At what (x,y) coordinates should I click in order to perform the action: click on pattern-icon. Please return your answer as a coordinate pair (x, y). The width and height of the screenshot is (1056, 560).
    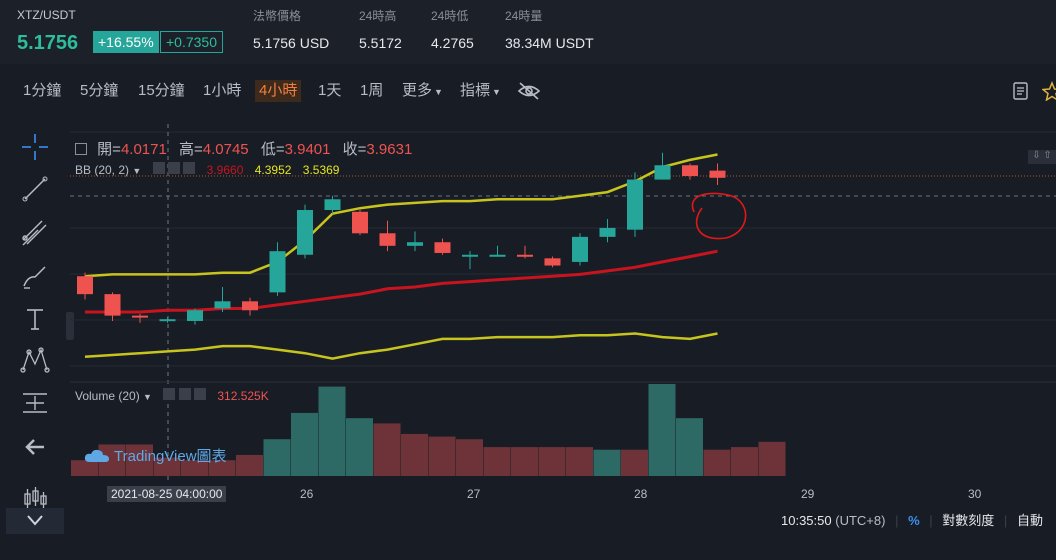
    Looking at the image, I should click on (35, 361).